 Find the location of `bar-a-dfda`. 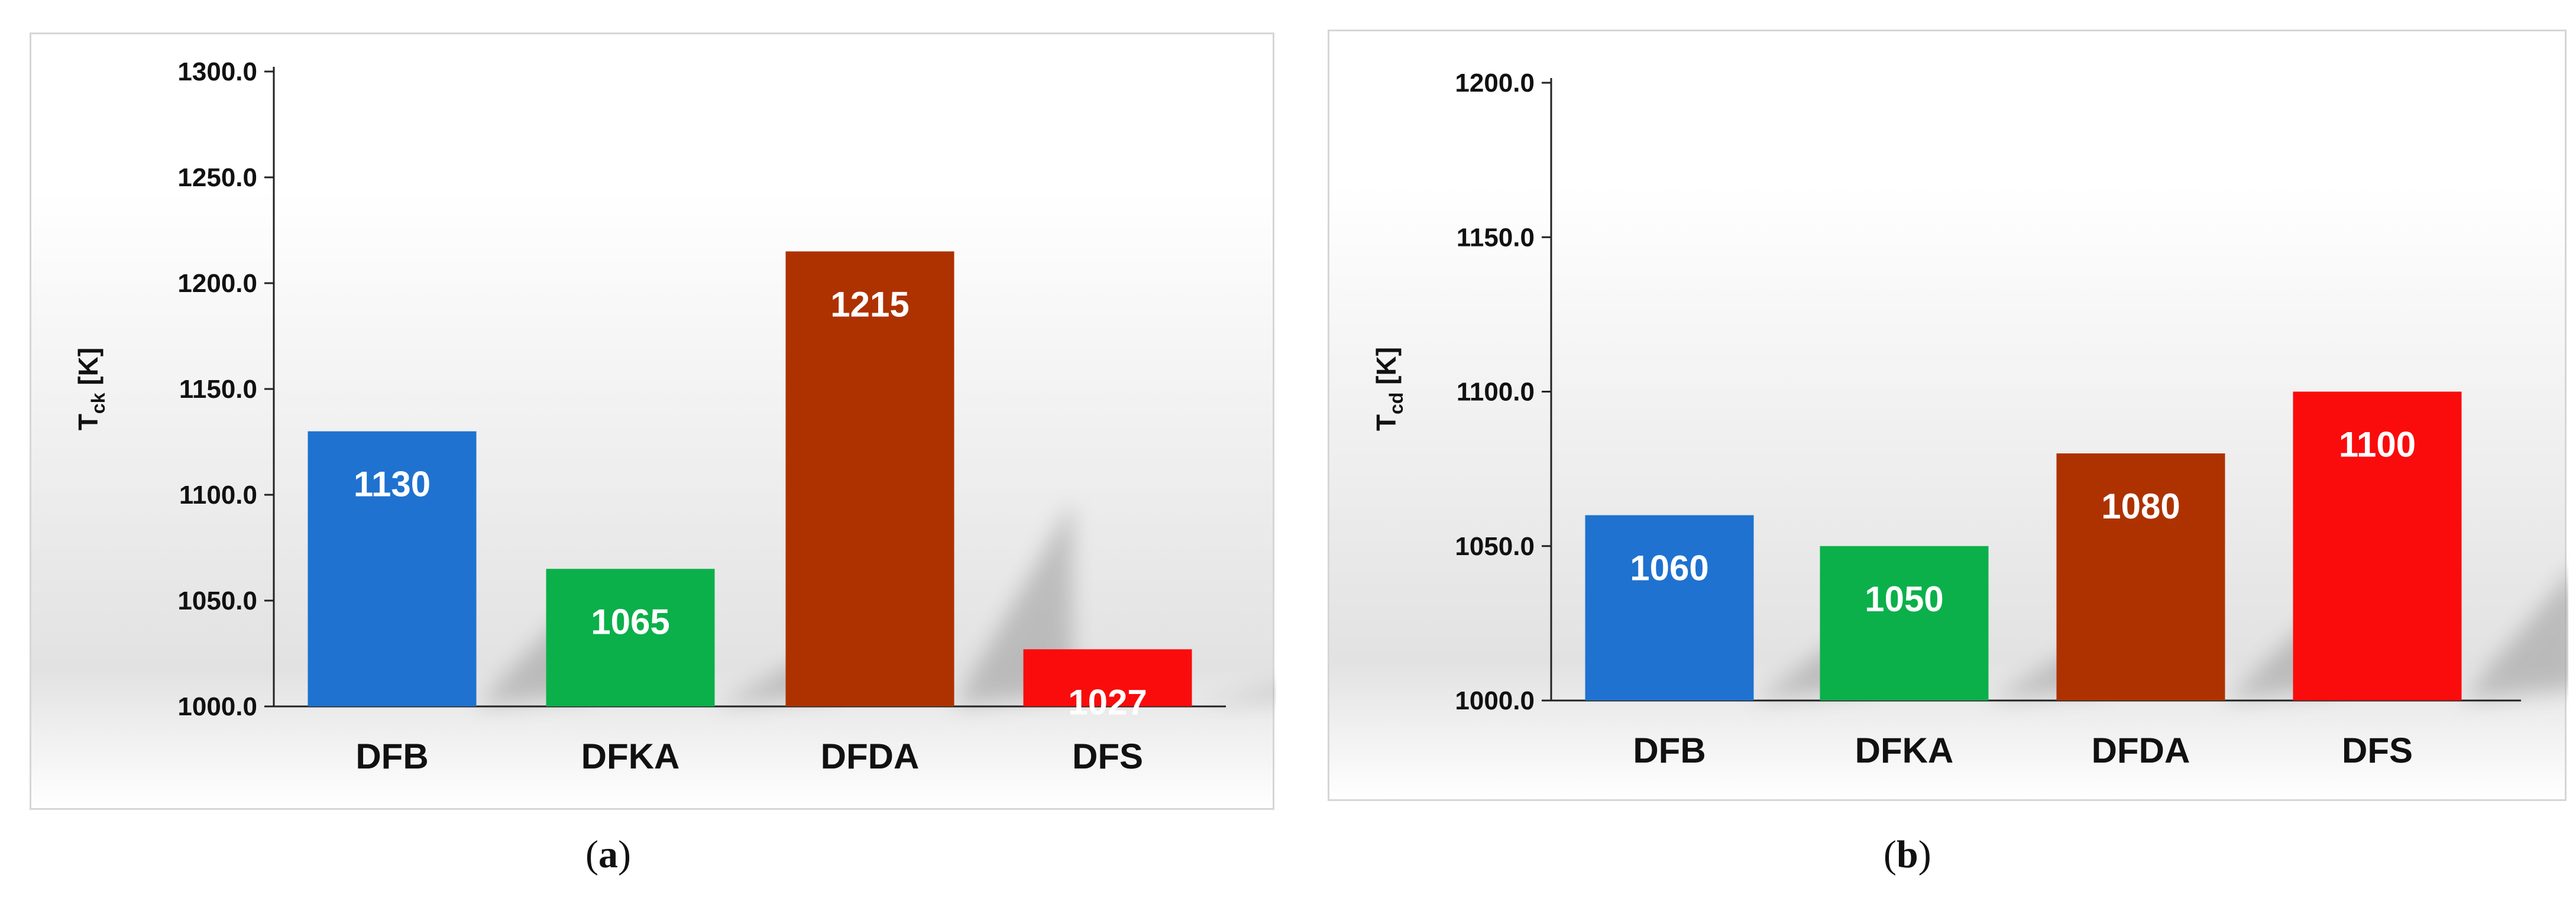

bar-a-dfda is located at coordinates (870, 479).